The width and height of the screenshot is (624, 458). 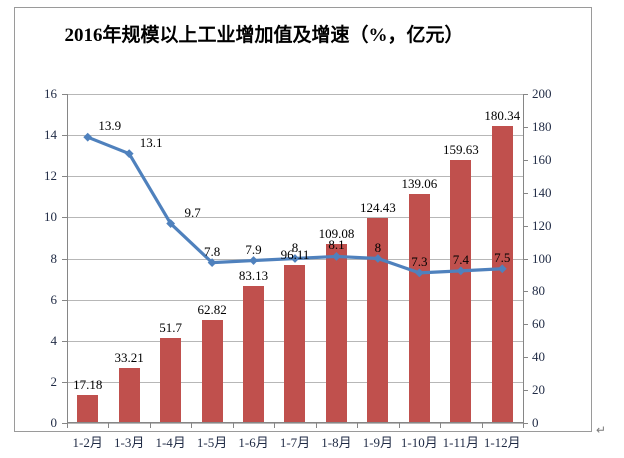 What do you see at coordinates (50, 93) in the screenshot?
I see `left-axis-tick-label: 16` at bounding box center [50, 93].